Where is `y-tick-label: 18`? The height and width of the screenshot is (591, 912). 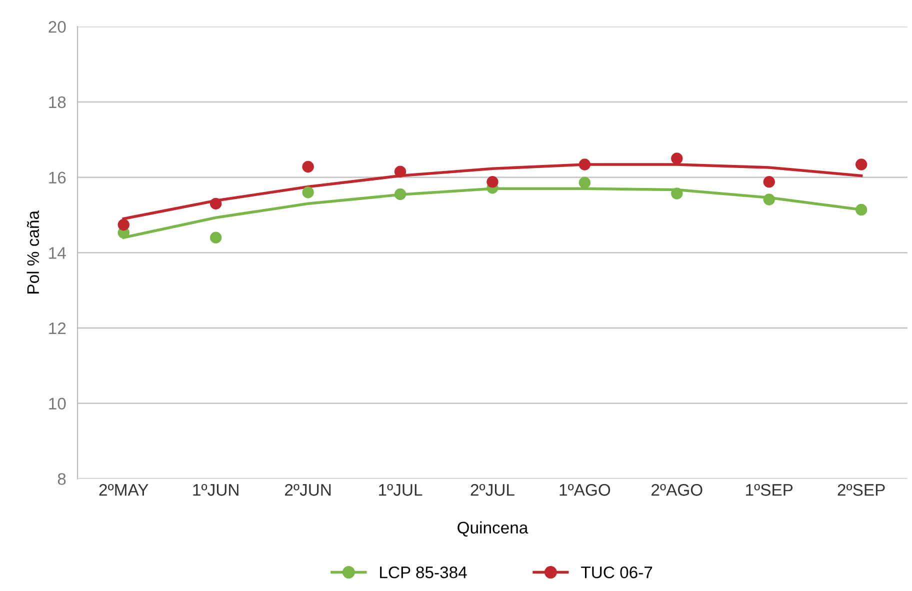 y-tick-label: 18 is located at coordinates (57, 102).